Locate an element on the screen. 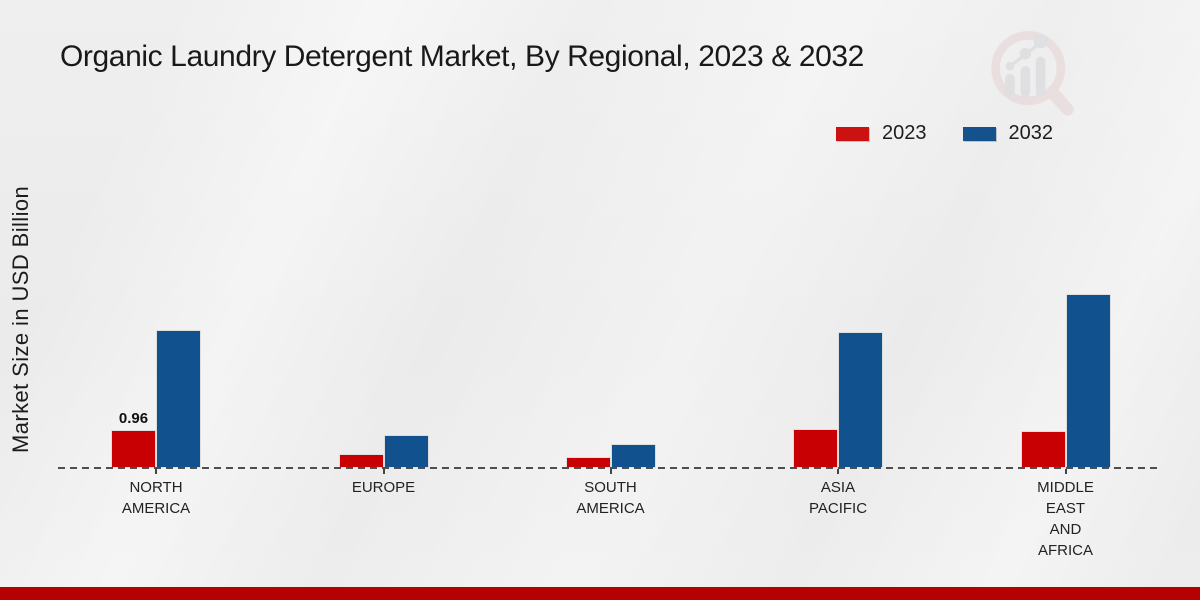  x-axis-category-label: EUROPE is located at coordinates (383, 487).